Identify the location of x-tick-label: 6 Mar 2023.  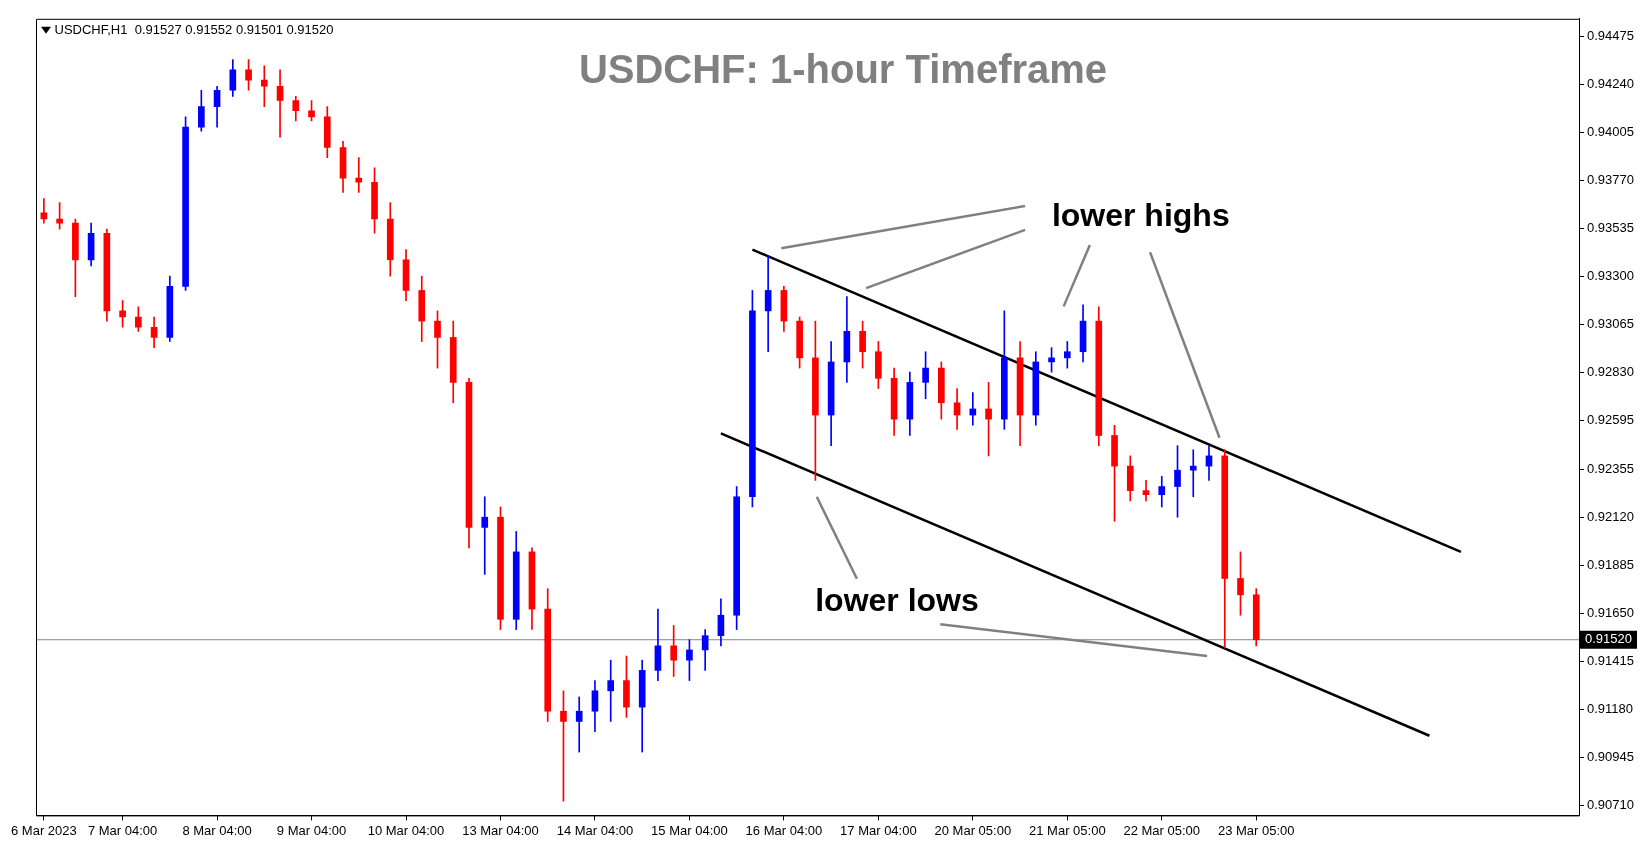
(44, 830).